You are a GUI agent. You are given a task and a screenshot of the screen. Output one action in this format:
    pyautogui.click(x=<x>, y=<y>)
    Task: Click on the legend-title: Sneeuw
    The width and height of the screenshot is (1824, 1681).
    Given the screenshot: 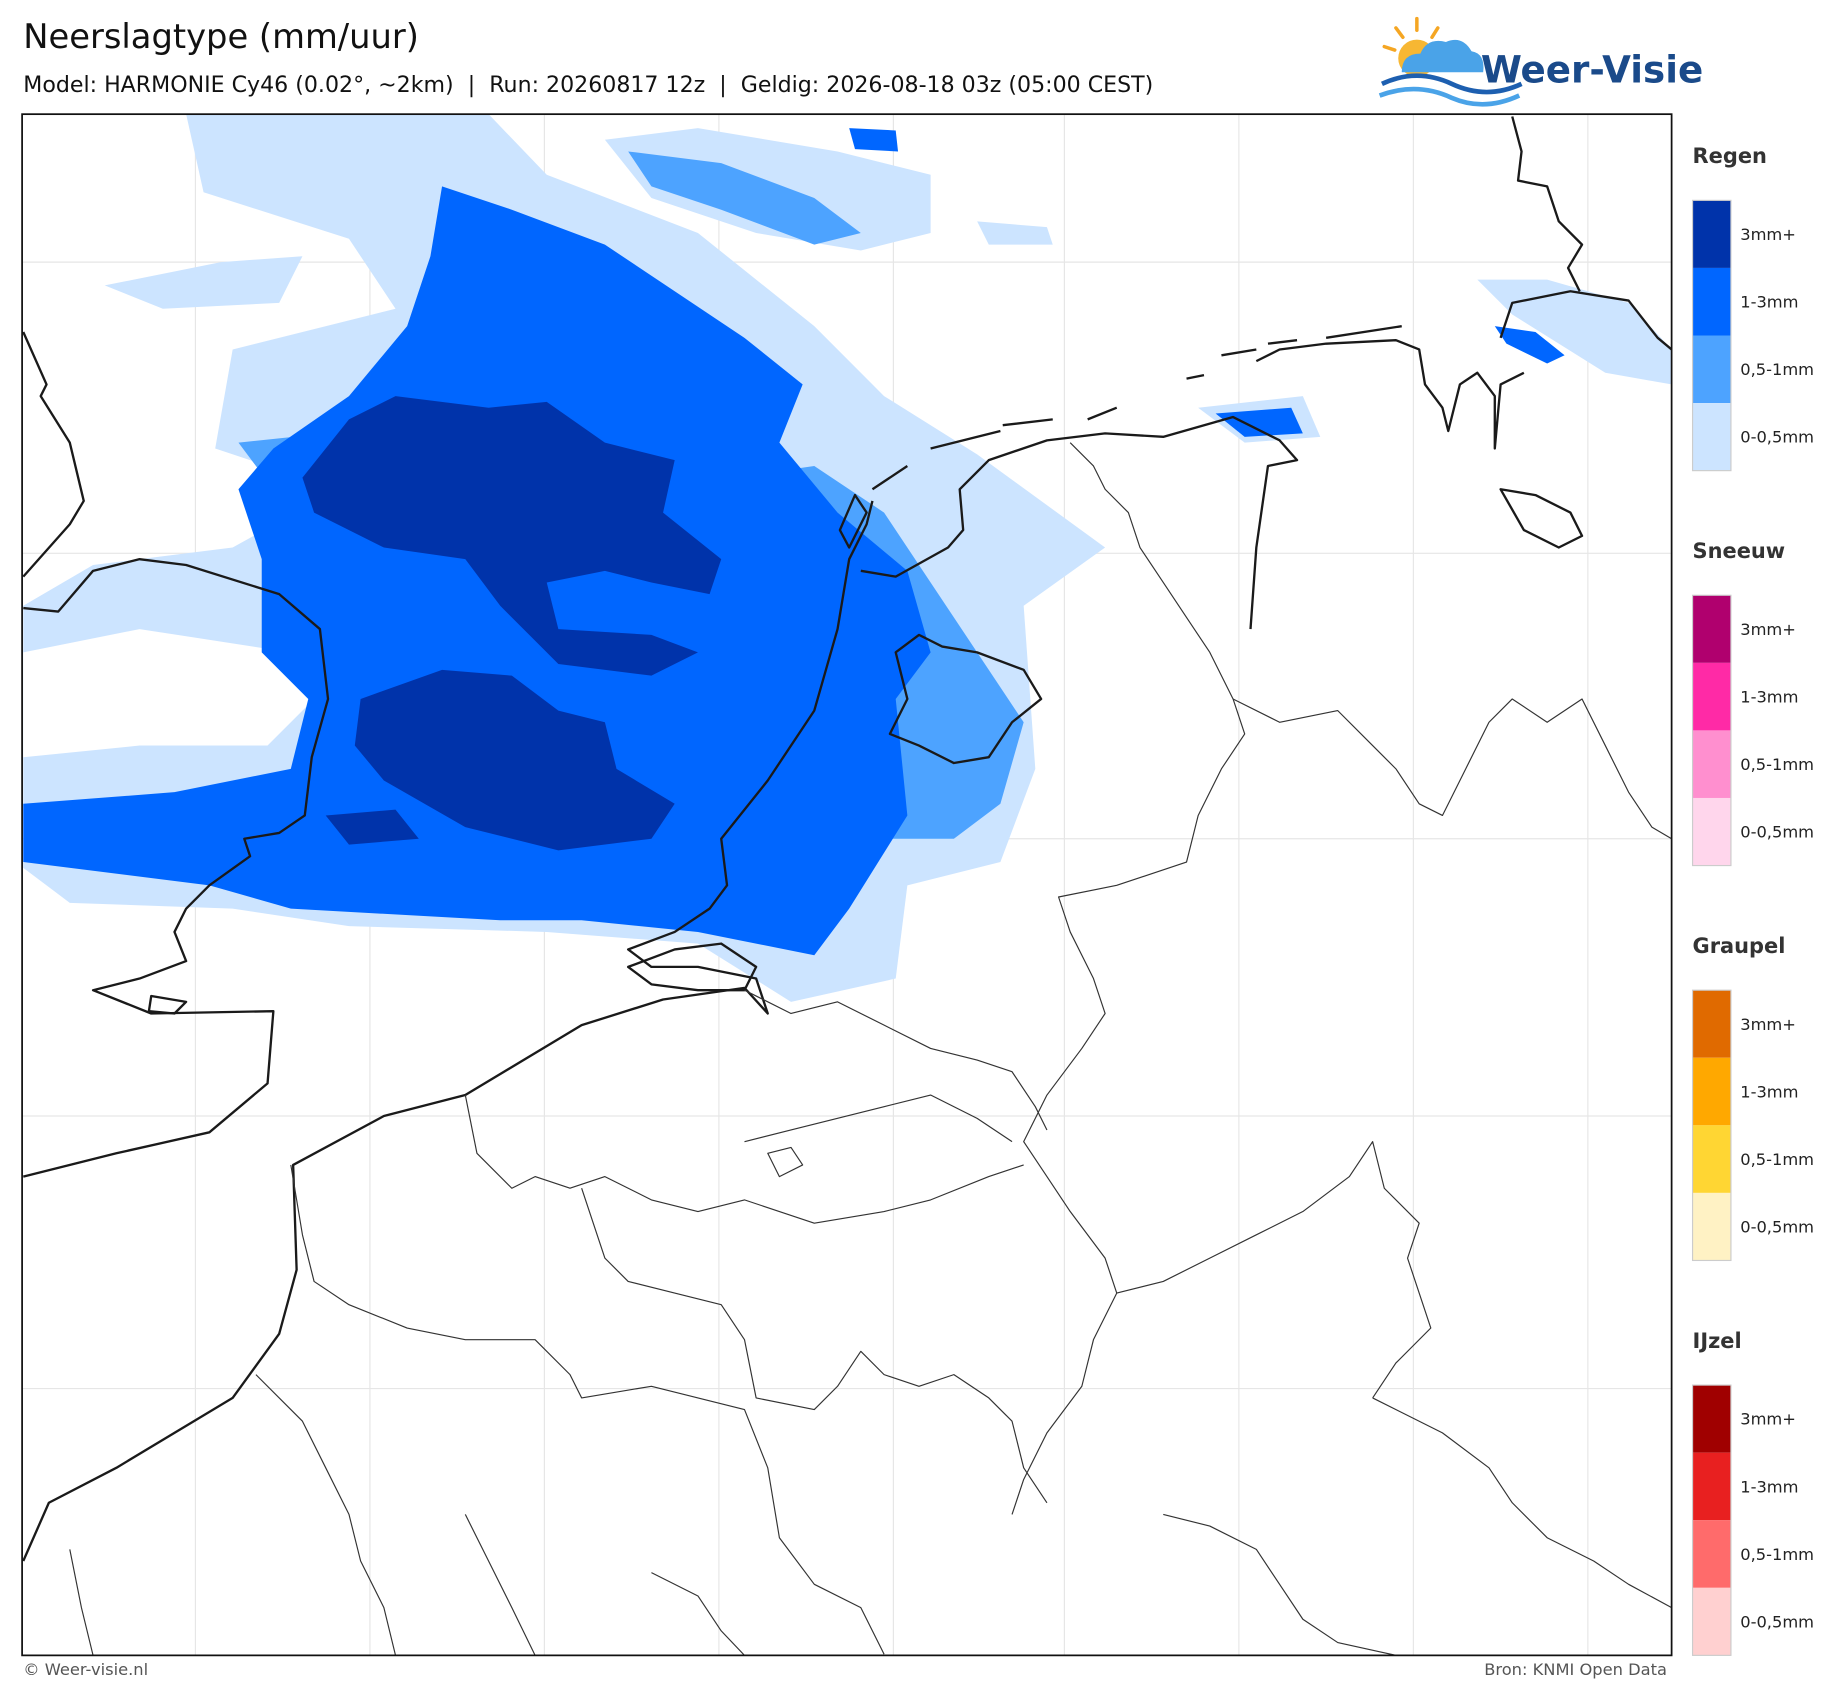 What is the action you would take?
    pyautogui.click(x=1739, y=551)
    